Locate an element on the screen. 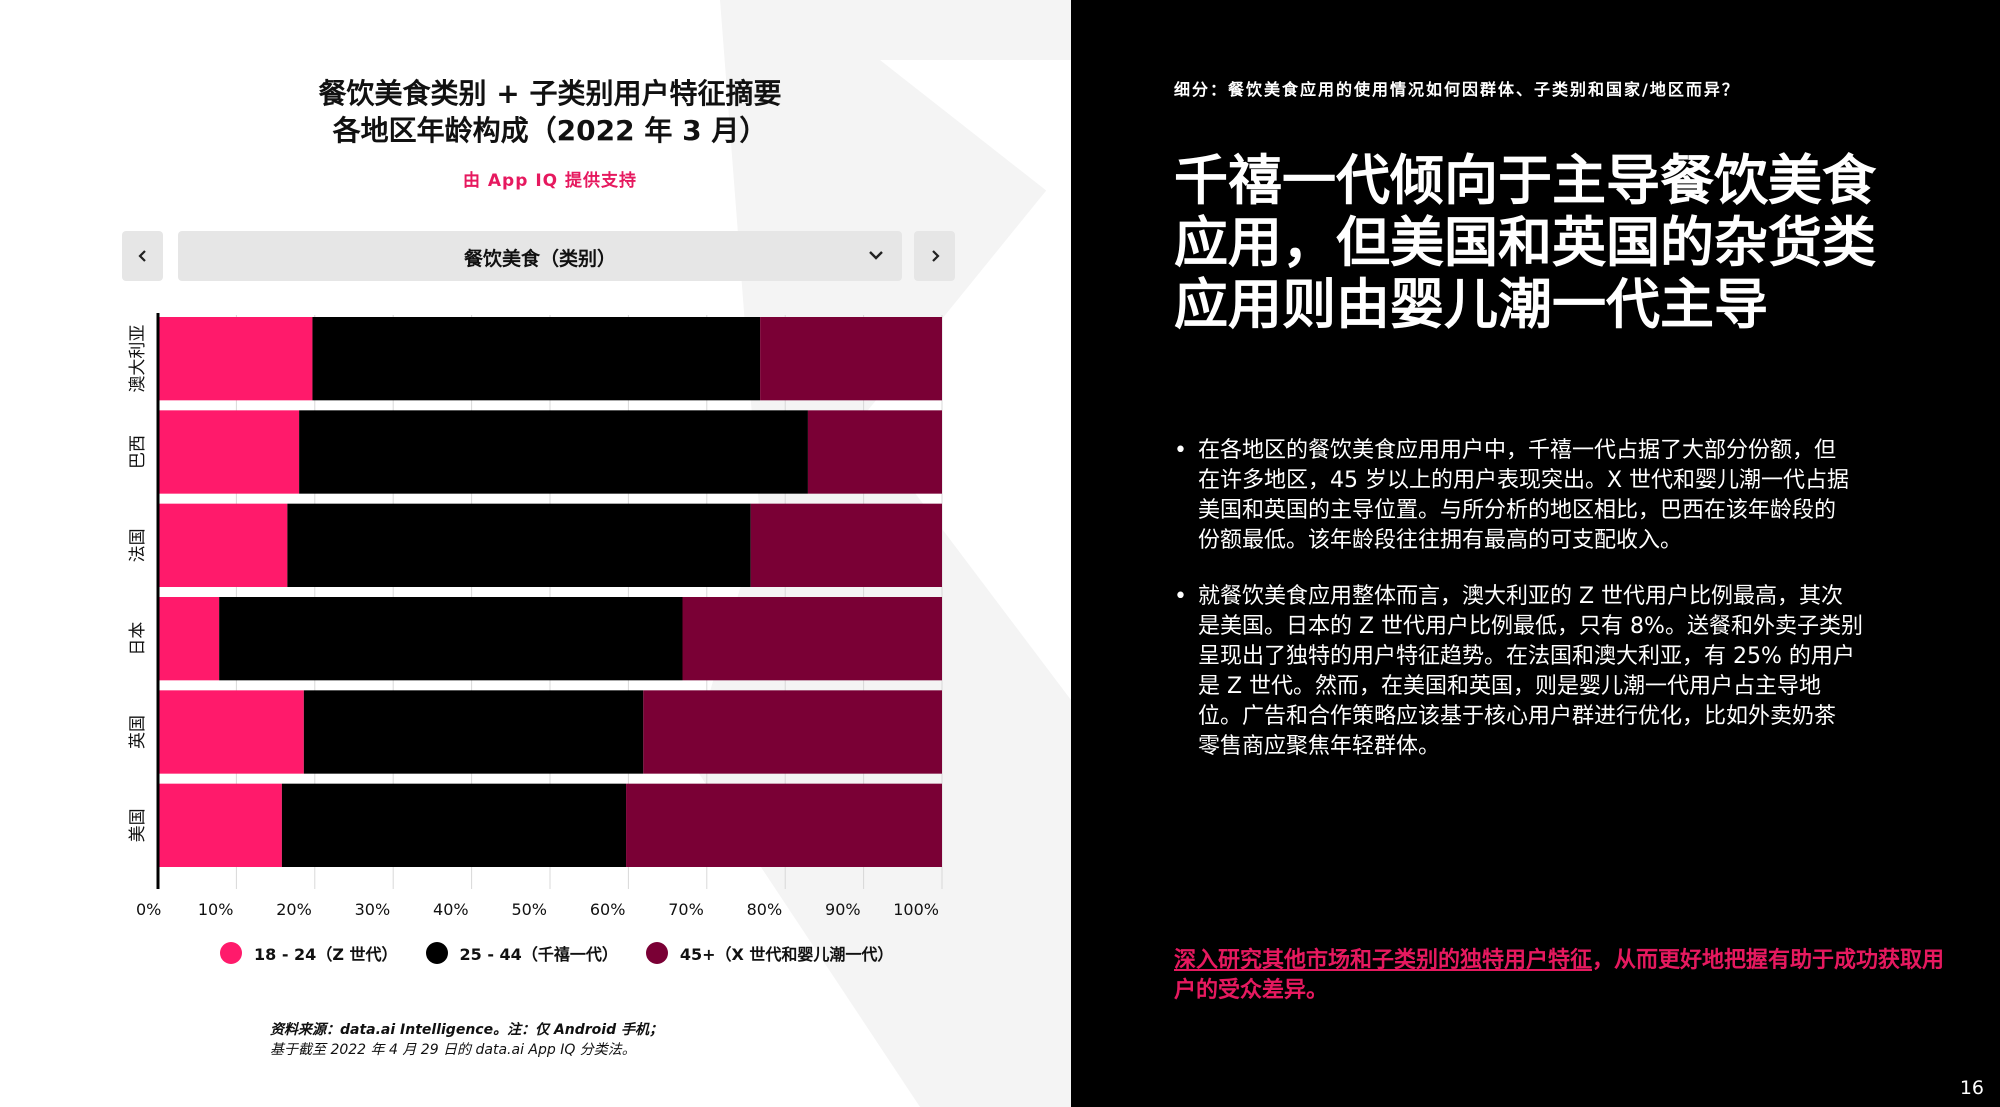  bullet-text: 在许多地区，45 岁以上的用户表现突出。X 世代和婴儿潮一代占据 is located at coordinates (1524, 480).